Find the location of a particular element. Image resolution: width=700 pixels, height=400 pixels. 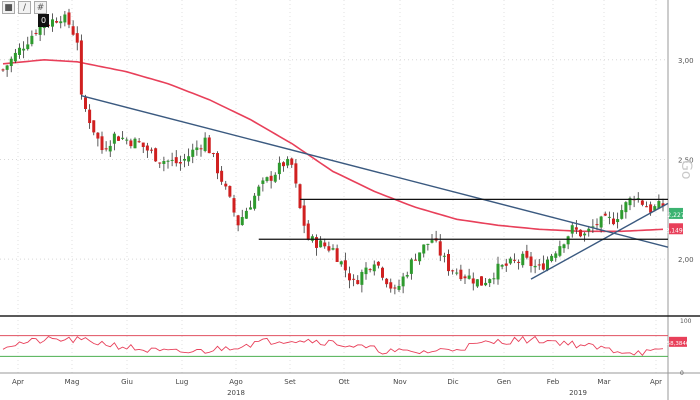

x-tick-label: Mar is located at coordinates (603, 382).